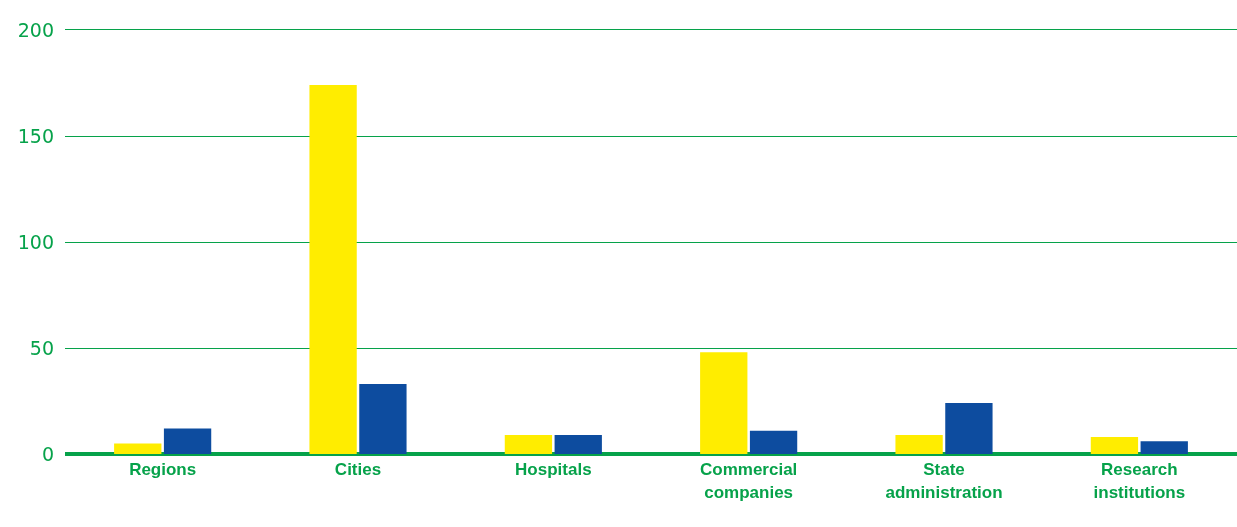 The height and width of the screenshot is (527, 1237). What do you see at coordinates (1139, 481) in the screenshot?
I see `x-tick-label: Research institutions` at bounding box center [1139, 481].